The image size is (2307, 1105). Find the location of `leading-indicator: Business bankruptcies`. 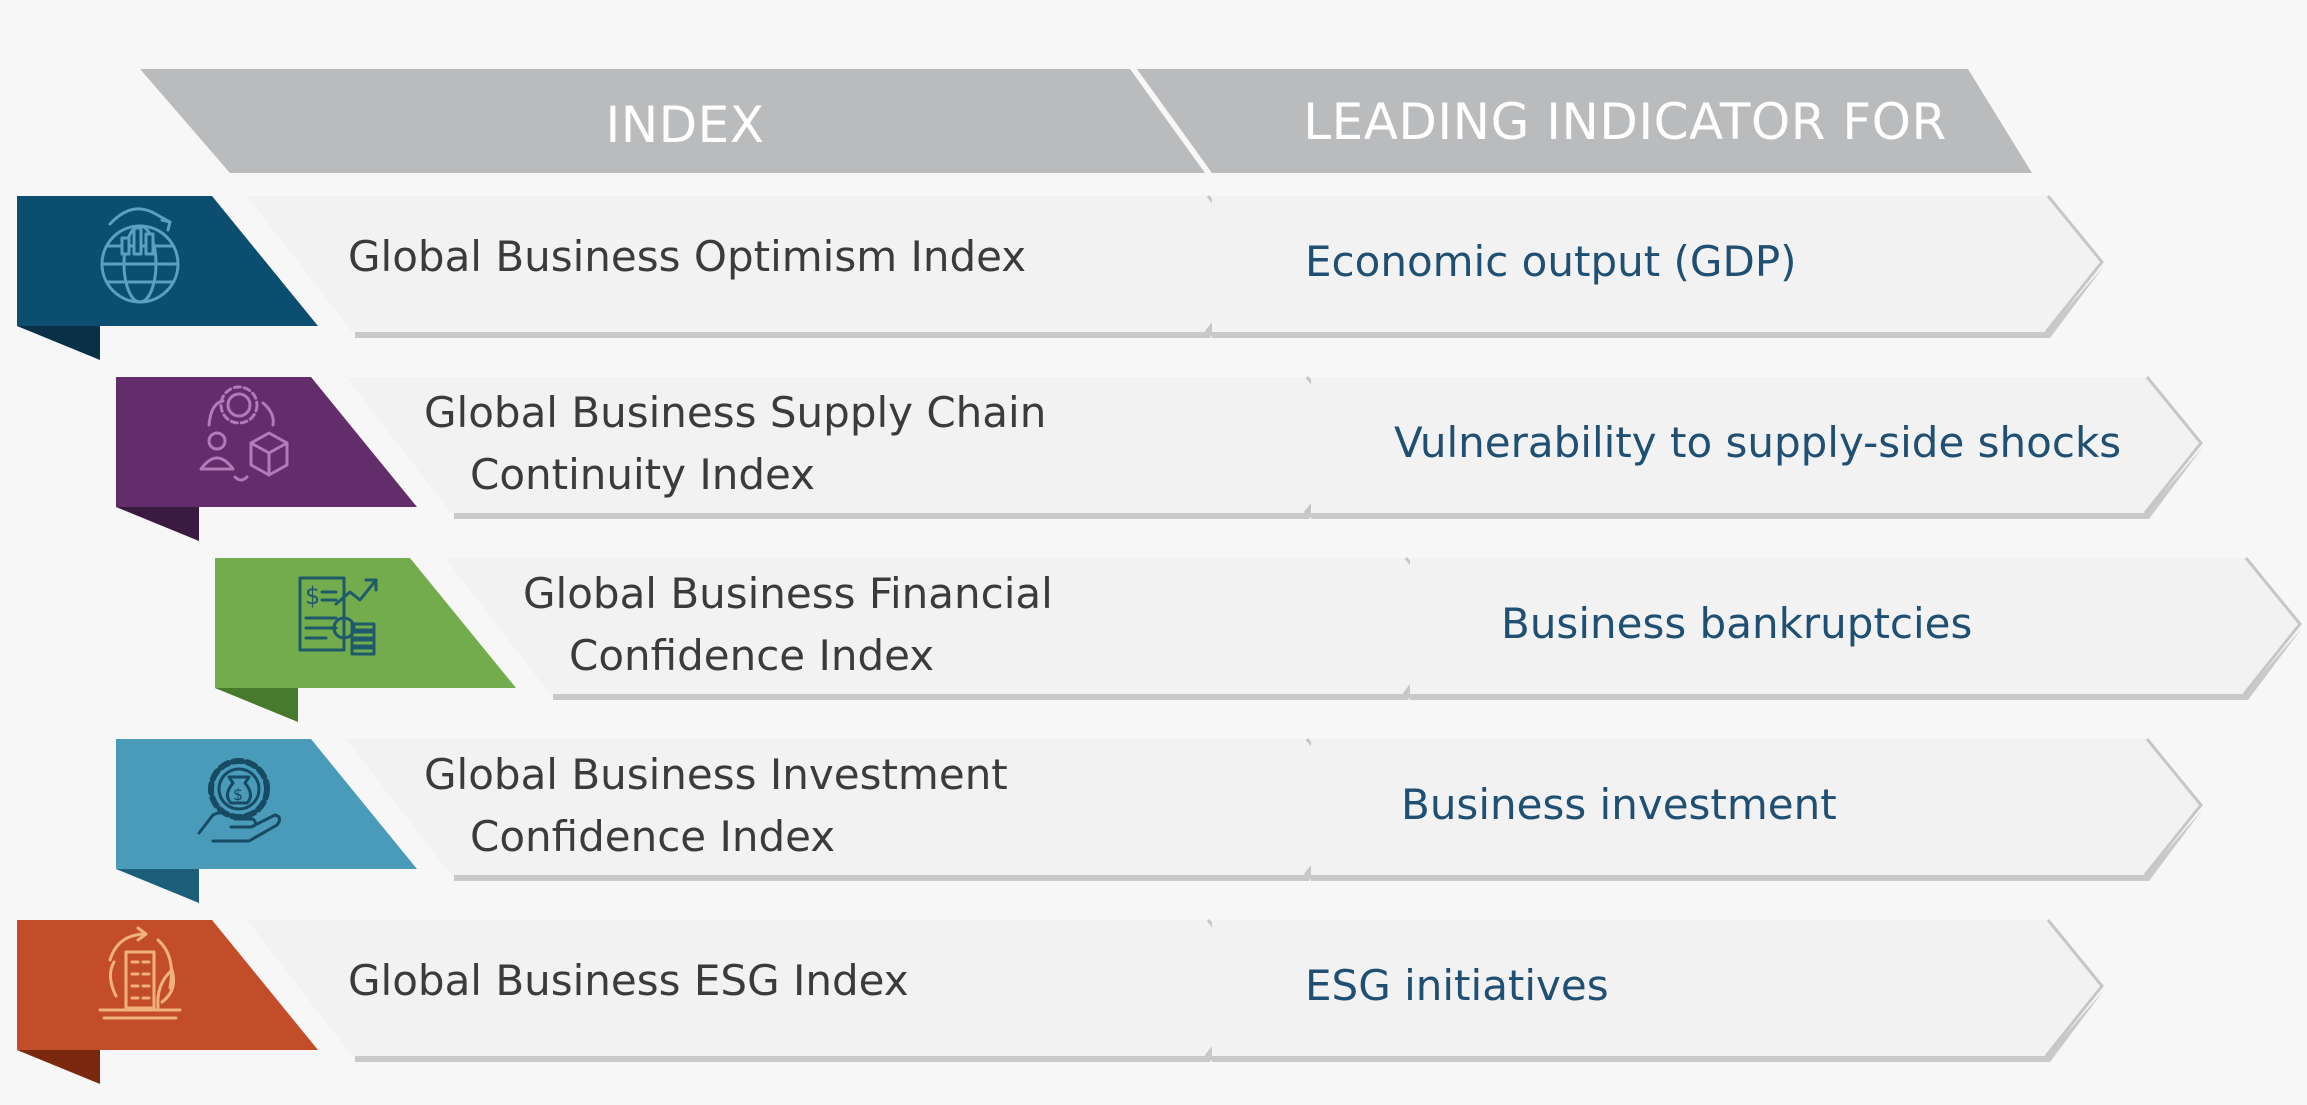

leading-indicator: Business bankruptcies is located at coordinates (1736, 623).